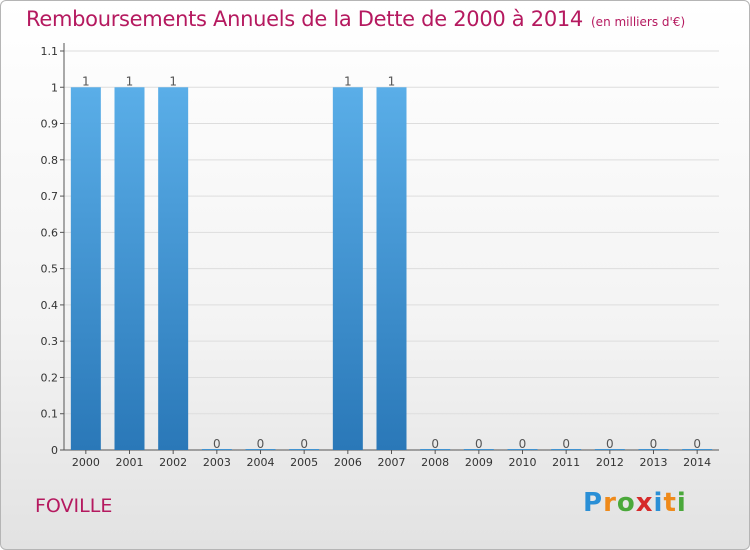  What do you see at coordinates (566, 462) in the screenshot?
I see `x-tick-label: 2011` at bounding box center [566, 462].